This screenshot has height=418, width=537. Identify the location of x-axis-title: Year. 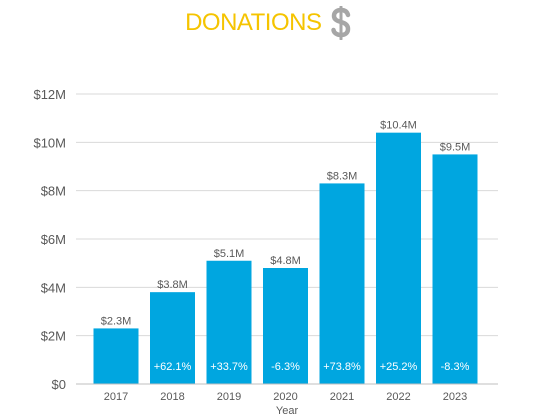
(287, 411).